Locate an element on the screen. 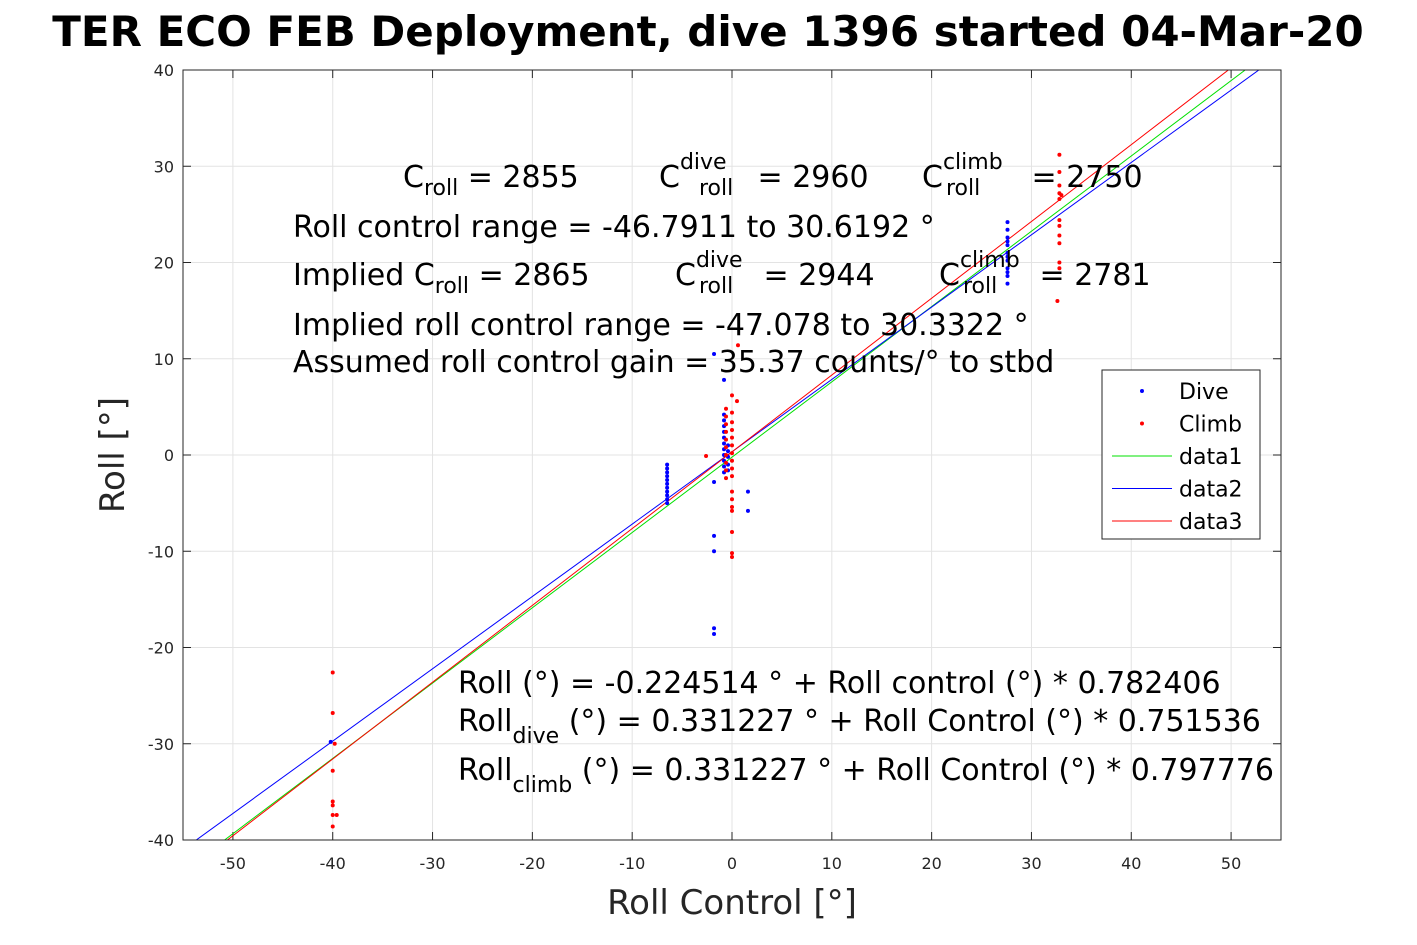 The image size is (1417, 945). legend-label-dive: Dive is located at coordinates (1204, 392).